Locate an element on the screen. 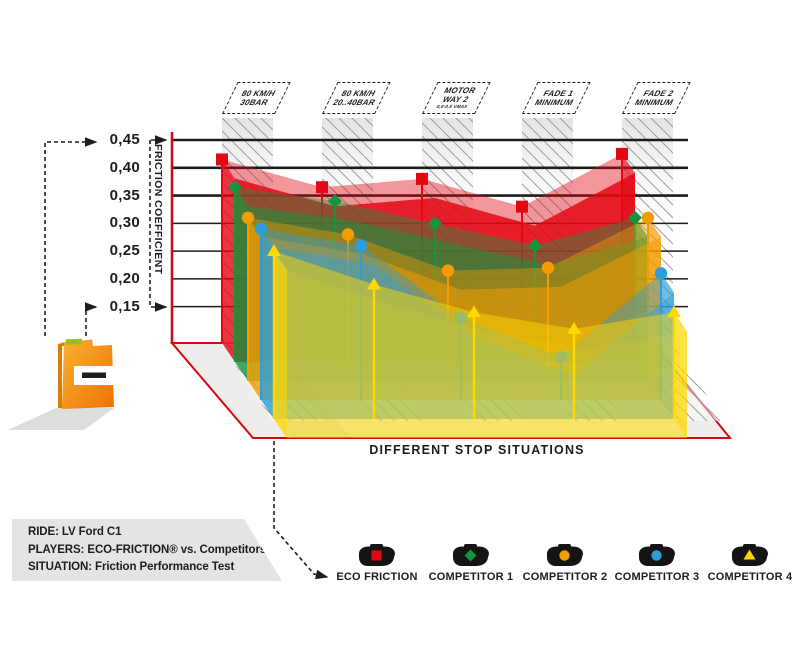  minus-icon is located at coordinates (94, 375).